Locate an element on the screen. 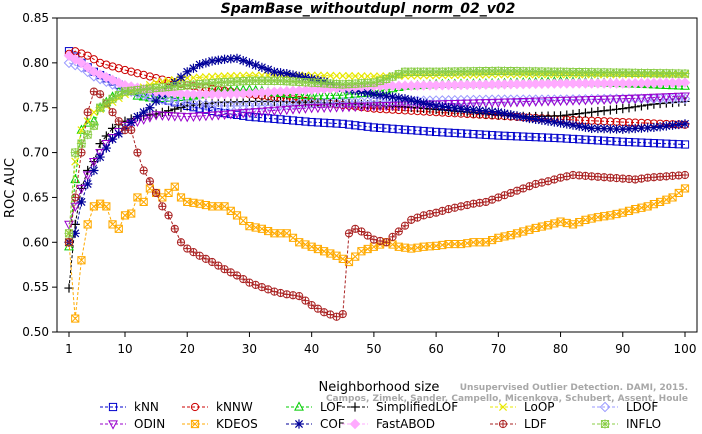  legend-label: LOF is located at coordinates (331, 407).